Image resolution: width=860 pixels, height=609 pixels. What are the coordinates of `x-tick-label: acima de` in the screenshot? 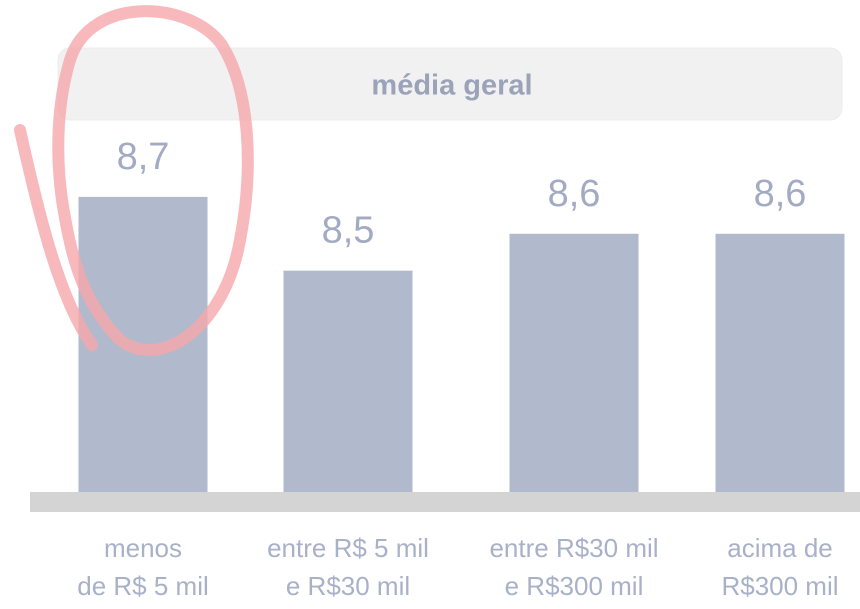 It's located at (780, 548).